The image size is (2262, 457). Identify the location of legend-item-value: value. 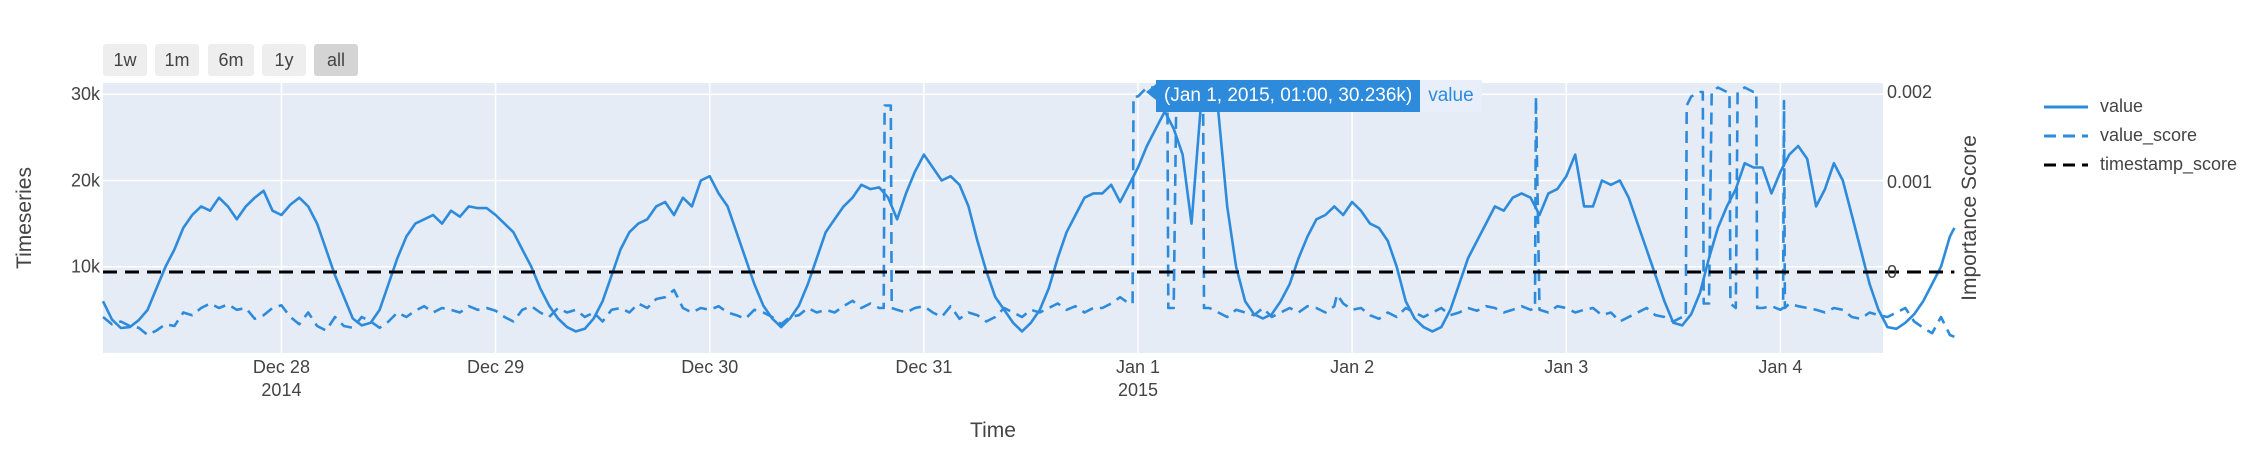
(2139, 106).